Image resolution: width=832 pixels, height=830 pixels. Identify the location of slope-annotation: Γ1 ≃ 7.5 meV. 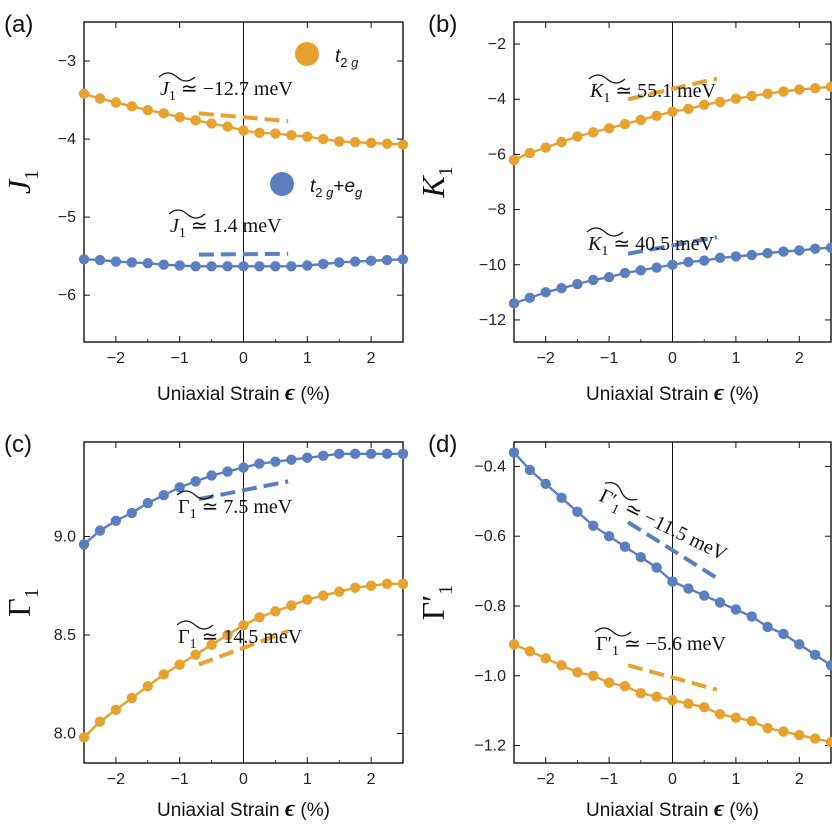
(235, 509).